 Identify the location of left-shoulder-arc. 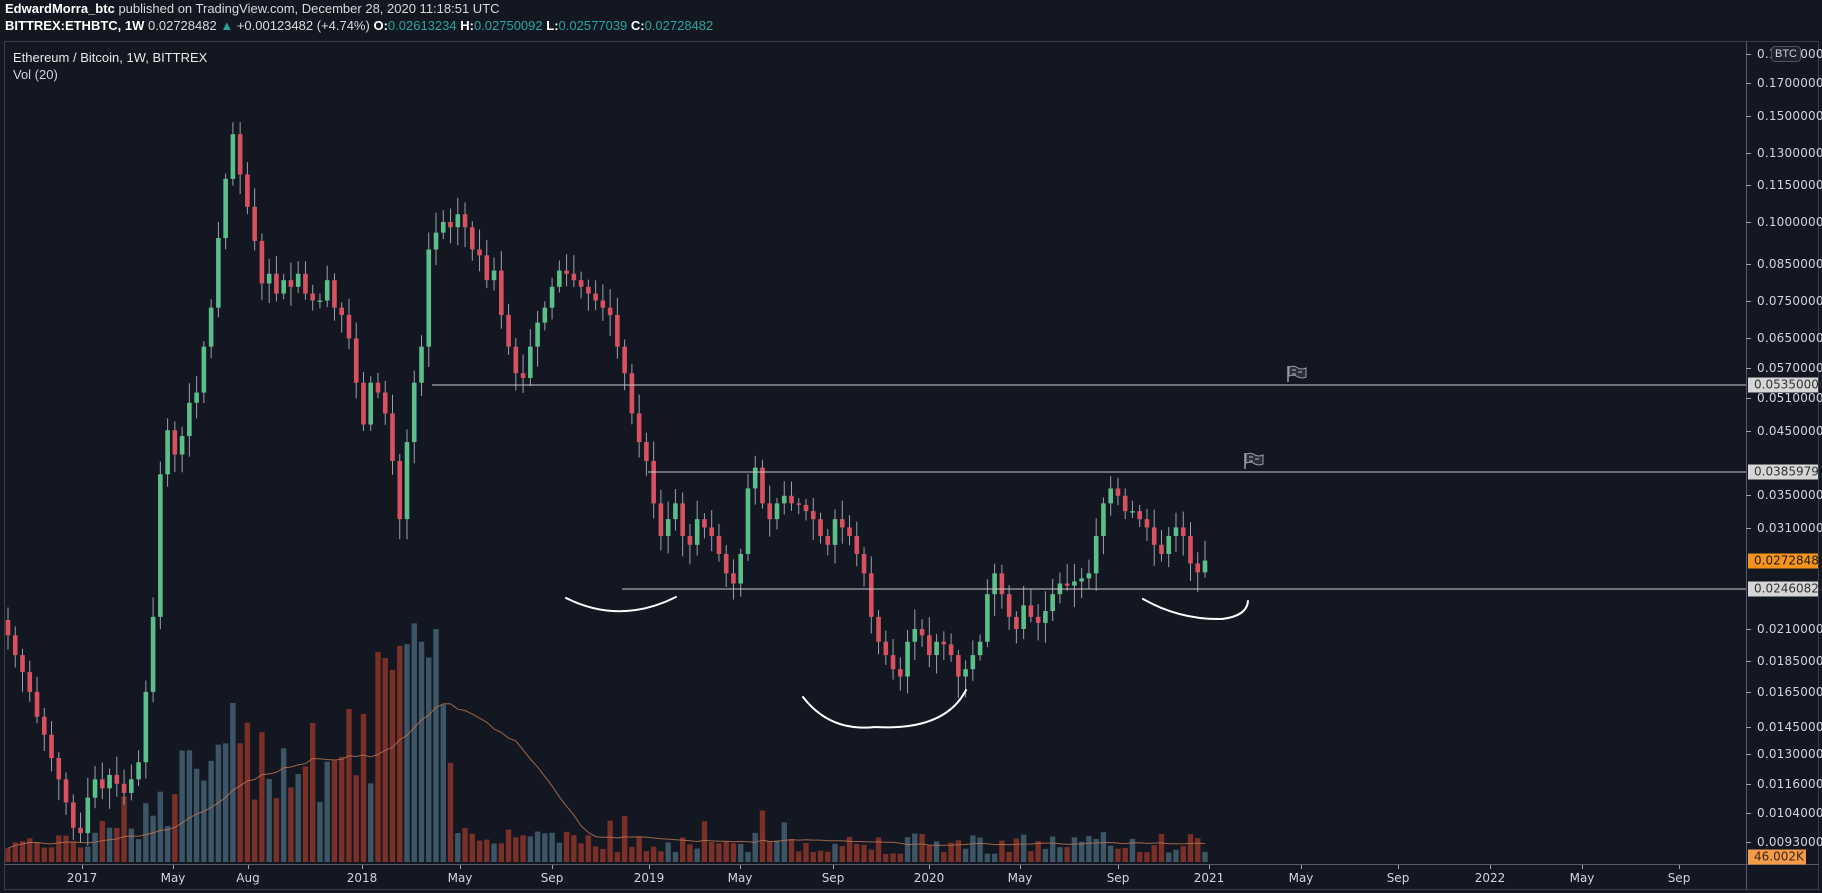
(621, 604).